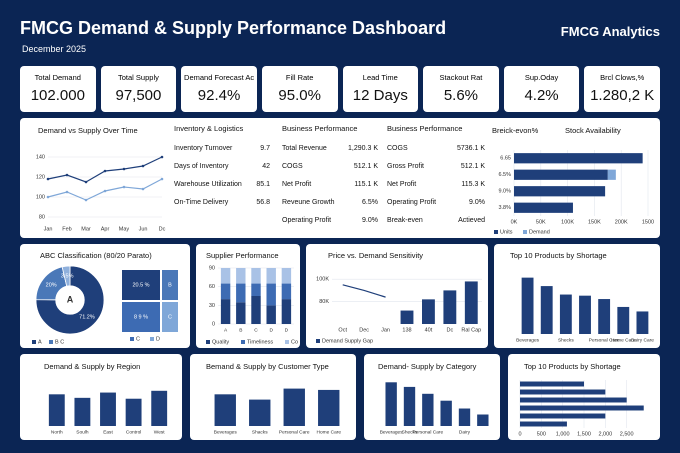 The image size is (680, 453). I want to click on category-label: 138, so click(406, 330).